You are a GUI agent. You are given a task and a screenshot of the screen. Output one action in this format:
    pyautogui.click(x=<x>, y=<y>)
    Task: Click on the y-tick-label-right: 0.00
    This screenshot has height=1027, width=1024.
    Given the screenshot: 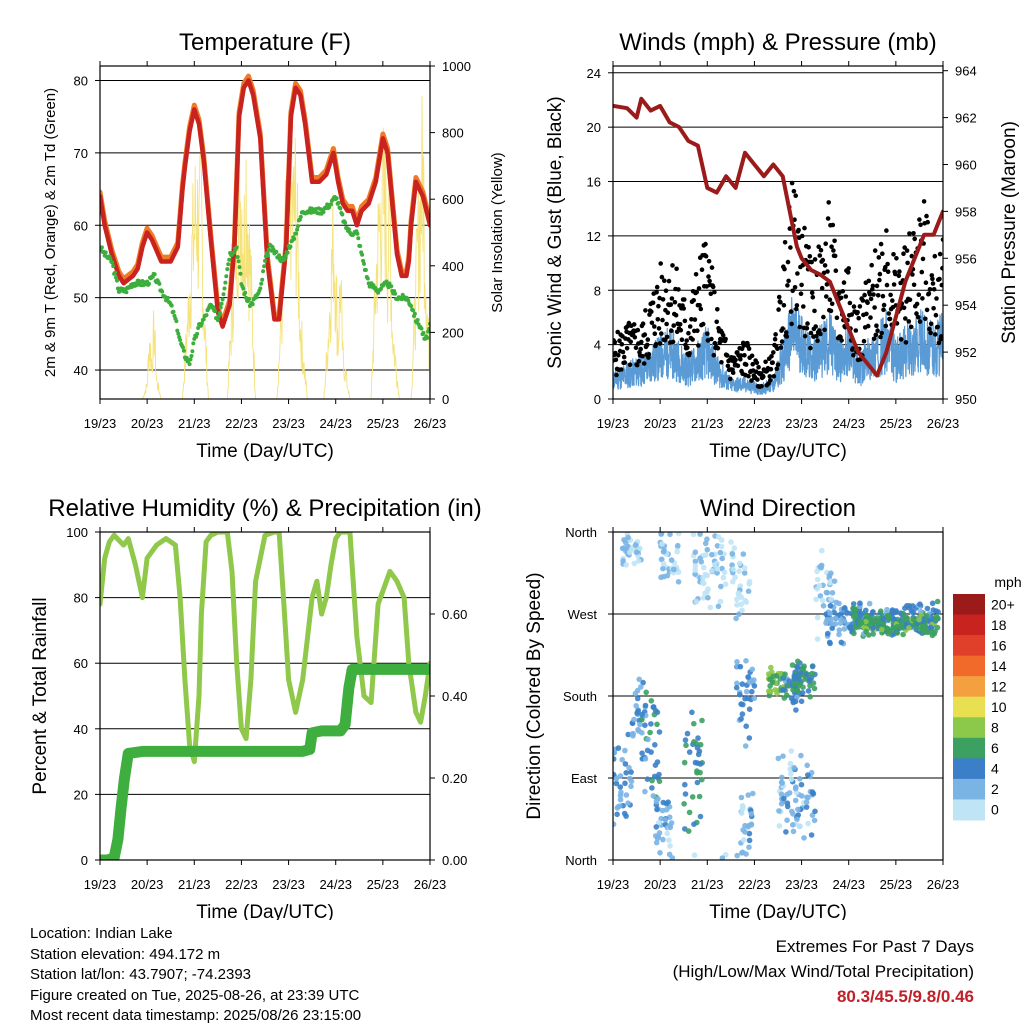 What is the action you would take?
    pyautogui.click(x=454, y=860)
    